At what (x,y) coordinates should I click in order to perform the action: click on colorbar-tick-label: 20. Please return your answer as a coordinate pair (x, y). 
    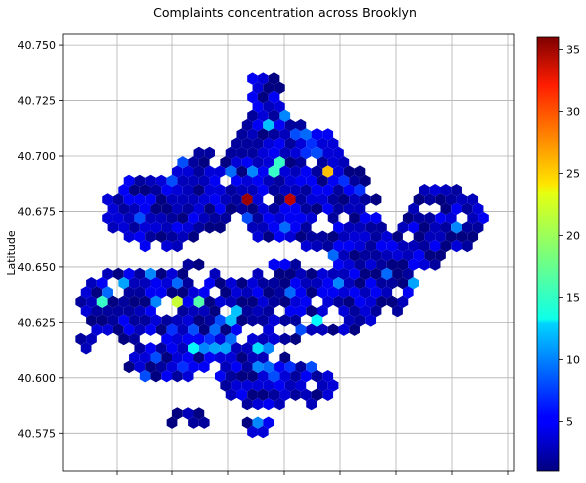
    Looking at the image, I should click on (573, 235).